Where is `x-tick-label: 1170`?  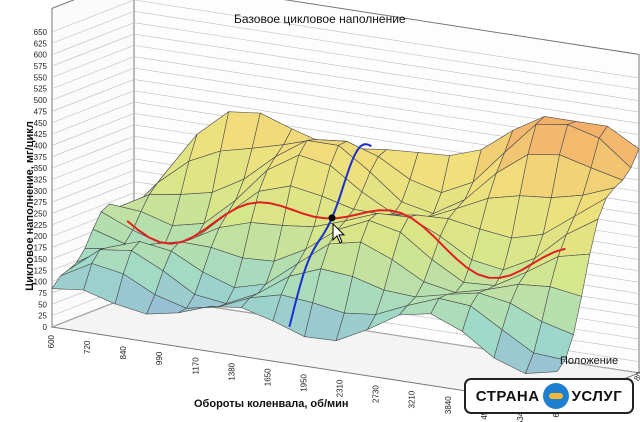
x-tick-label: 1170 is located at coordinates (195, 366).